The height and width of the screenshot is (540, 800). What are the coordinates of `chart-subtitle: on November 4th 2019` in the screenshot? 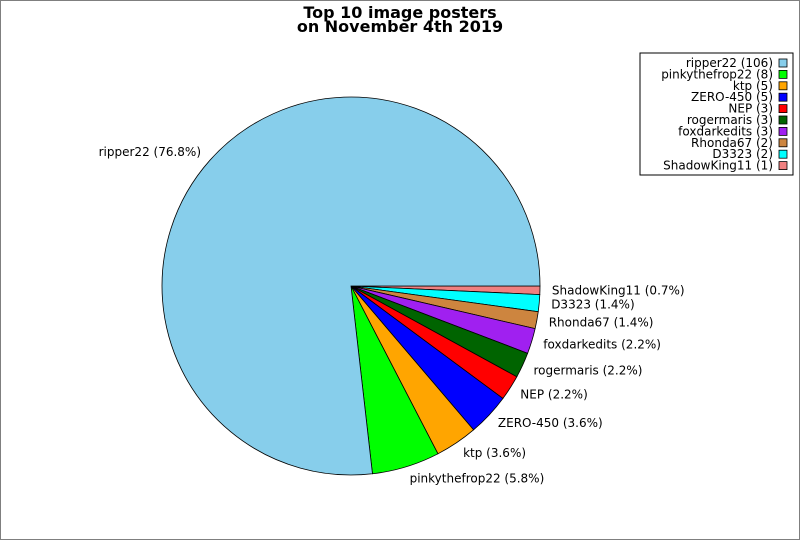 It's located at (400, 26).